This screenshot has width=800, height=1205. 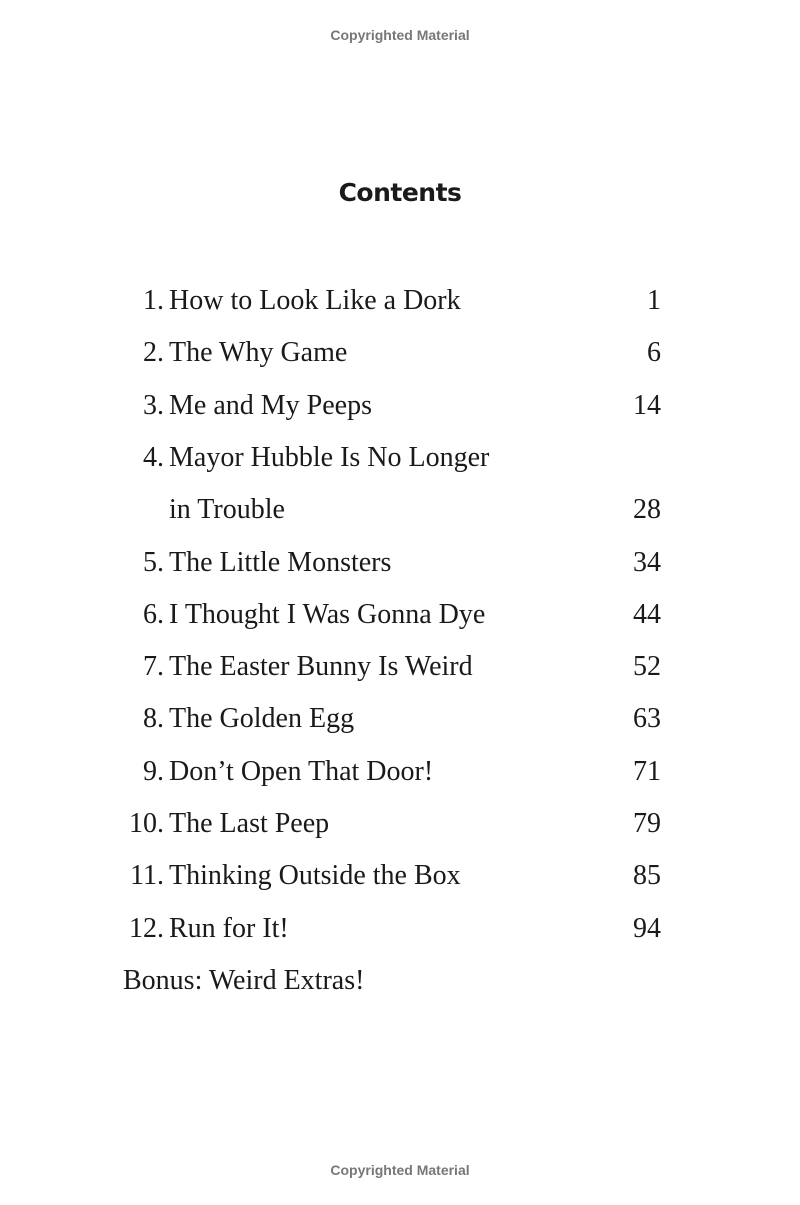 What do you see at coordinates (647, 876) in the screenshot?
I see `page-number: 85` at bounding box center [647, 876].